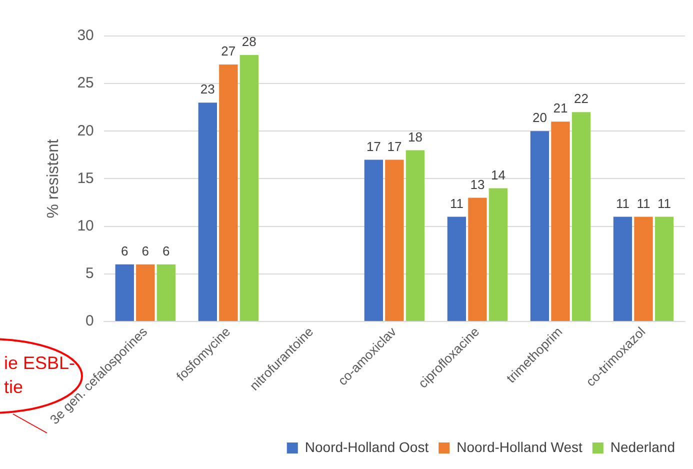 The height and width of the screenshot is (469, 693). I want to click on y-tick-label: 20, so click(85, 131).